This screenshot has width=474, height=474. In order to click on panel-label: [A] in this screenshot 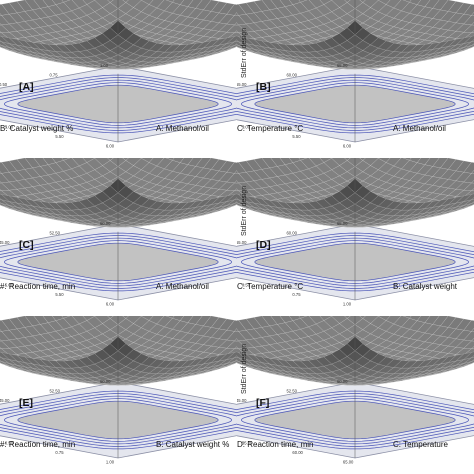, I will do `click(26, 87)`.